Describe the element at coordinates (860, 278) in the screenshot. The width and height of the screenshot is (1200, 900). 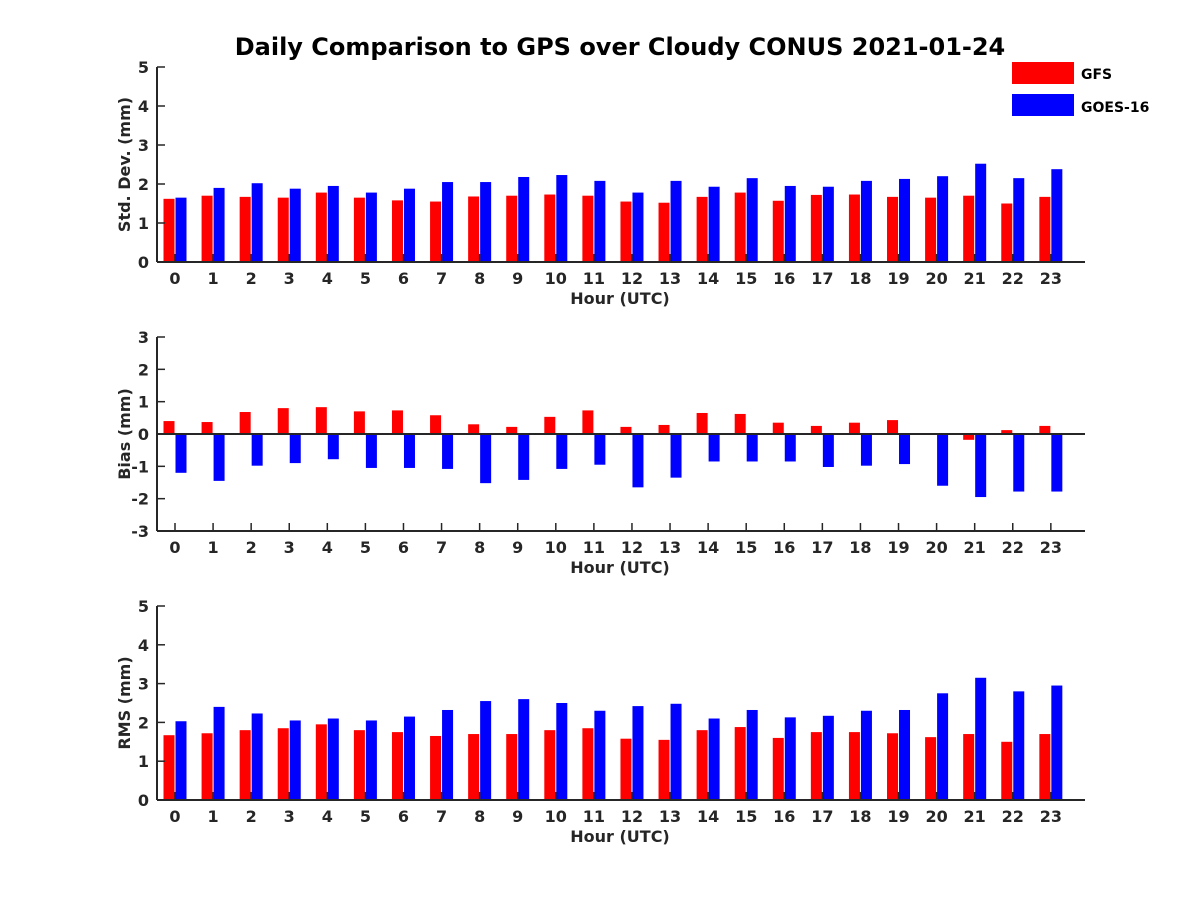
I see `x-tick-label-std-dev: 18` at that location.